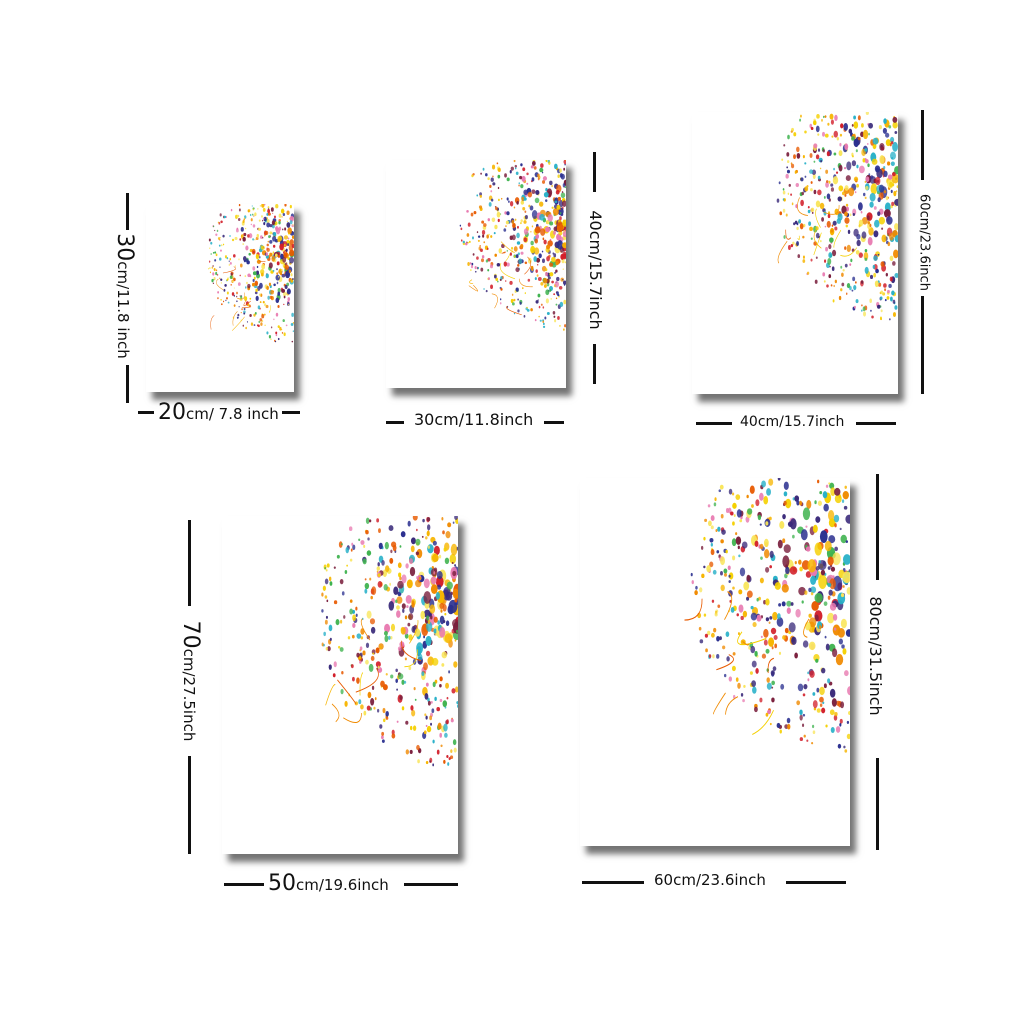 The image size is (1024, 1024). What do you see at coordinates (124, 296) in the screenshot?
I see `height-label-20x30: 30cm/11.8 inch` at bounding box center [124, 296].